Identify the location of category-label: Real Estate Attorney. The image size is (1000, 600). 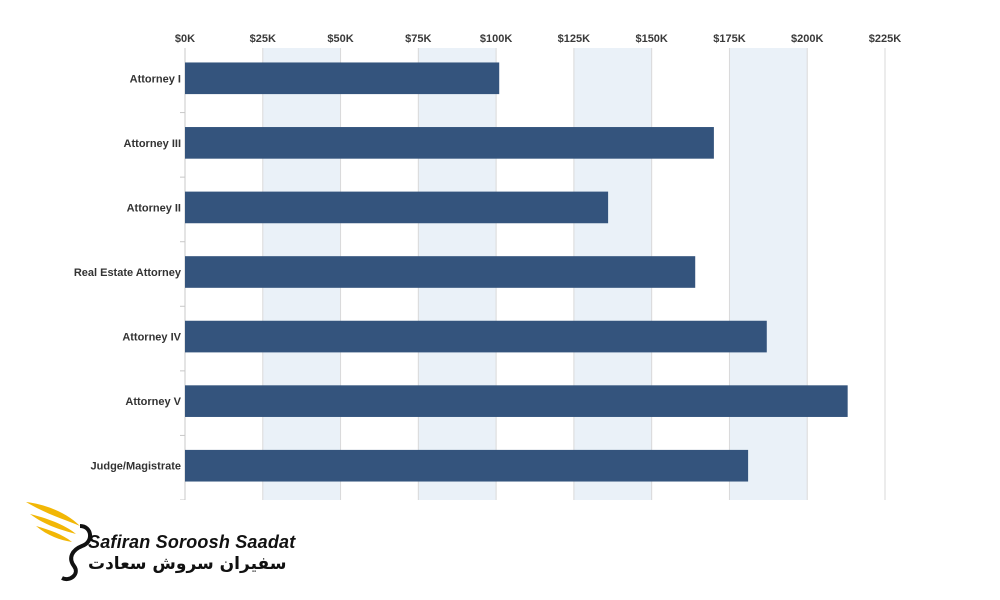
(128, 273).